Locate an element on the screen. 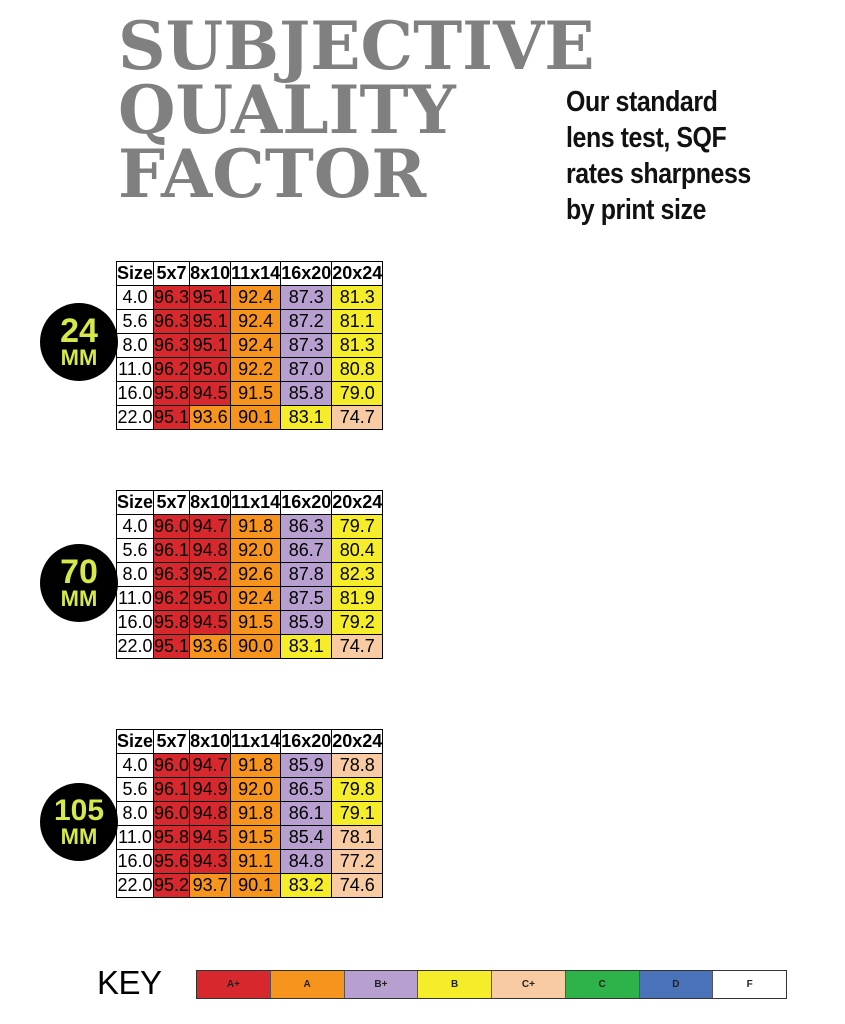 The width and height of the screenshot is (845, 1024). table-row: 11.0 96.2 95.0 92.4 87.5 81.9 is located at coordinates (249, 598).